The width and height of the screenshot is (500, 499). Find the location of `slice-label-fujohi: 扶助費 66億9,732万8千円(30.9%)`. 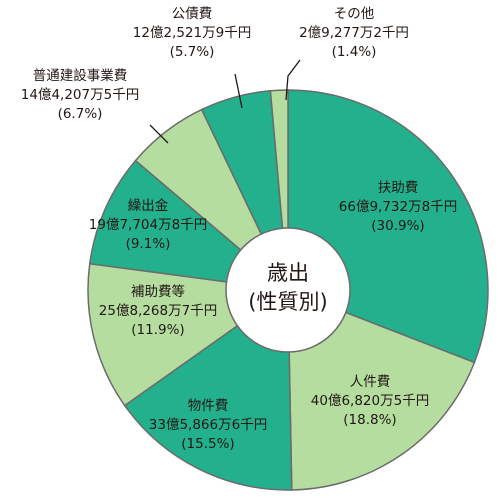

slice-label-fujohi: 扶助費 66億9,732万8千円(30.9%) is located at coordinates (398, 207).